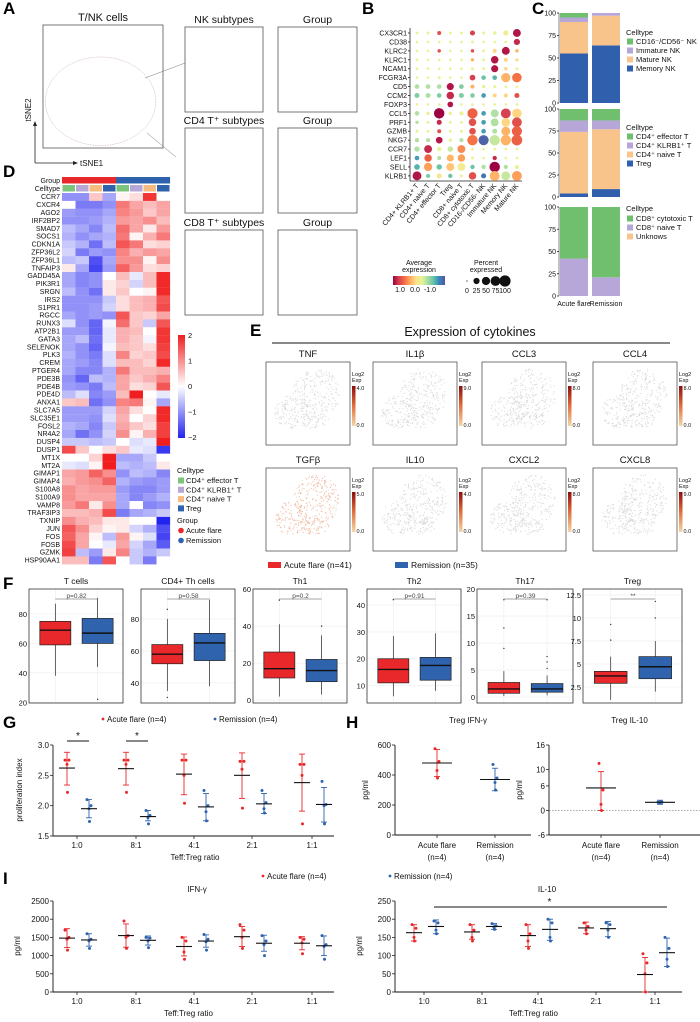 The width and height of the screenshot is (700, 1022). What do you see at coordinates (538, 9) in the screenshot?
I see `panel-label-c: C` at bounding box center [538, 9].